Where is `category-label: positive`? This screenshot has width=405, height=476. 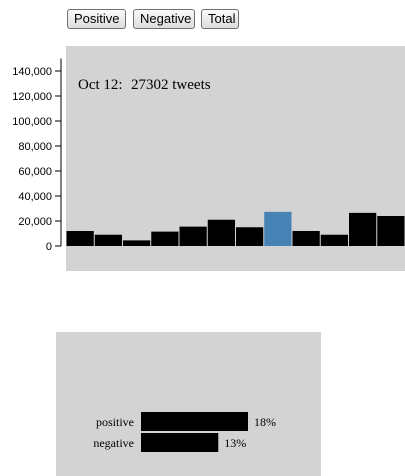 category-label: positive is located at coordinates (115, 422).